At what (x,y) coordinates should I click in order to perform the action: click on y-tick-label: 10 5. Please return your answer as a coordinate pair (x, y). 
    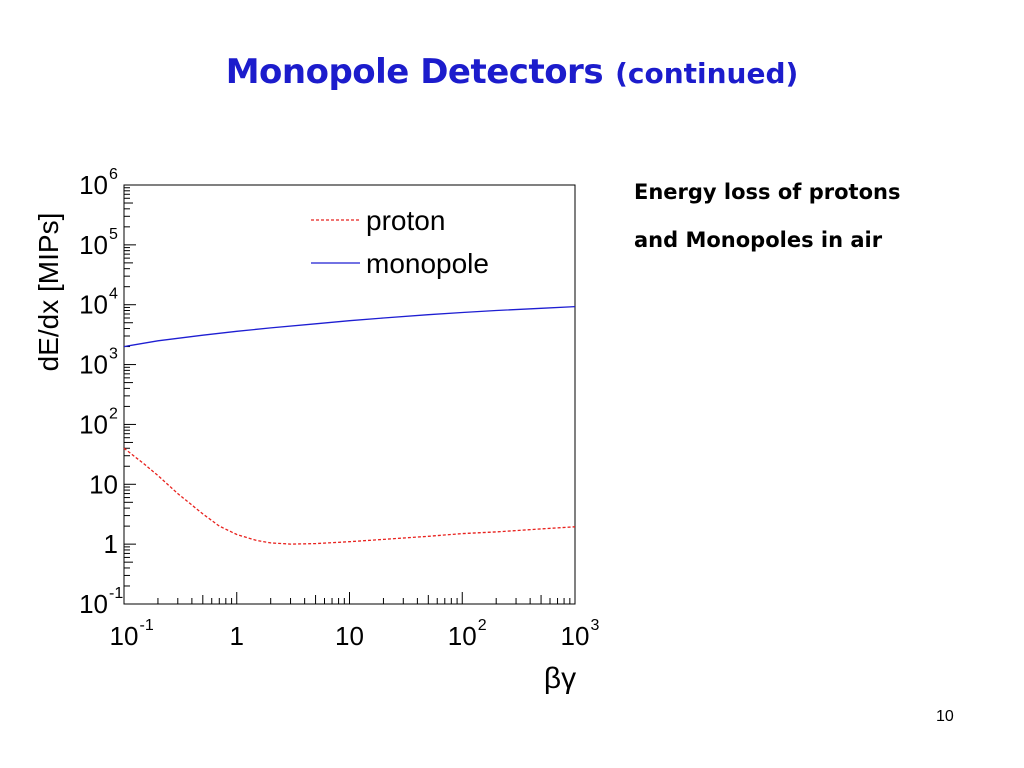
    Looking at the image, I should click on (98, 243).